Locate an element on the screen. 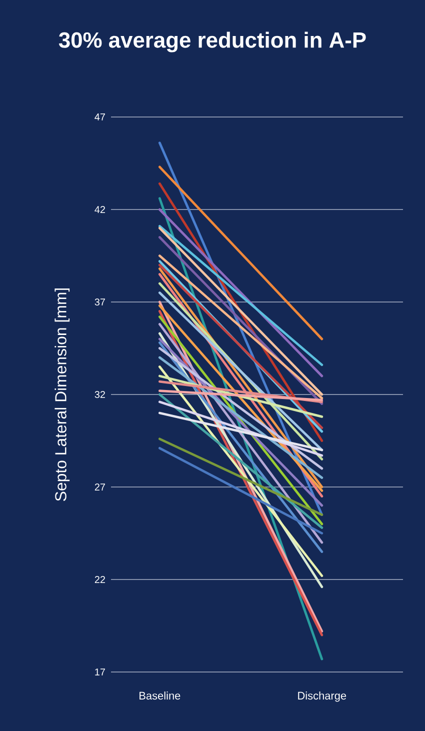  y-tick-label: 37 is located at coordinates (99, 302).